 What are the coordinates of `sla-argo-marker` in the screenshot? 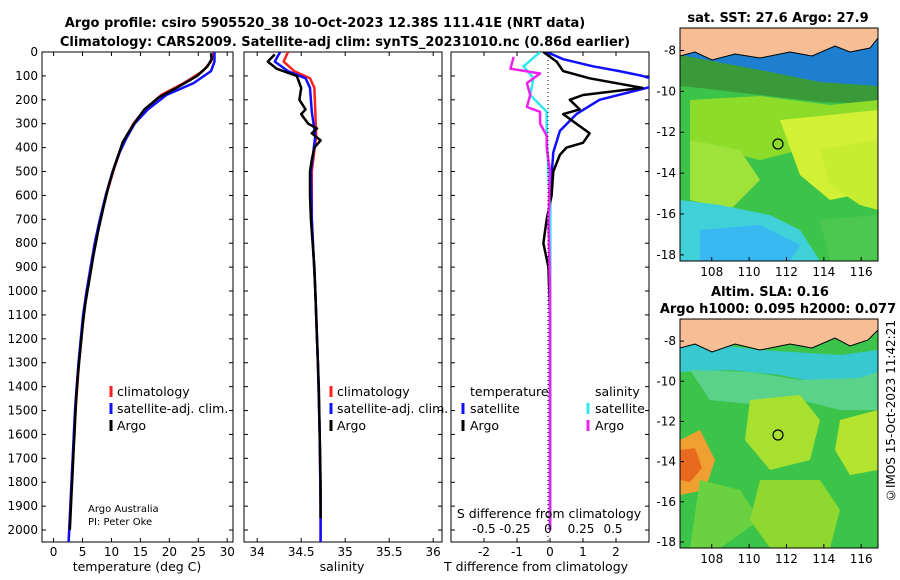 It's located at (778, 435).